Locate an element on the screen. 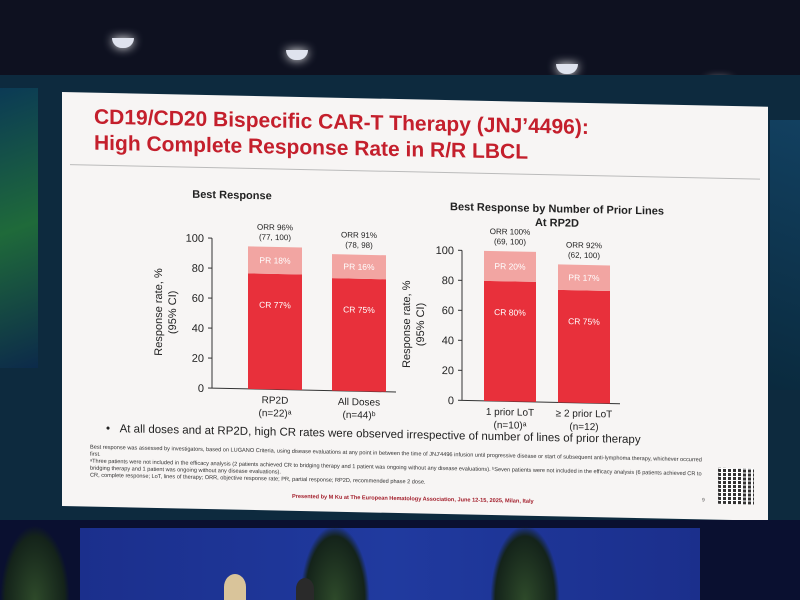  speaker-head is located at coordinates (235, 587).